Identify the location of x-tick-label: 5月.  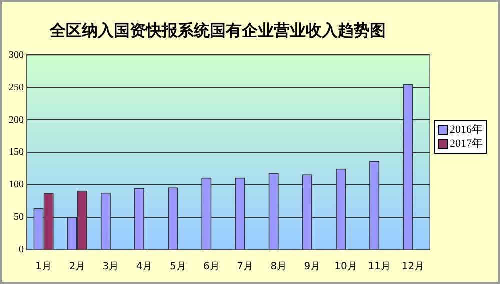
(178, 267).